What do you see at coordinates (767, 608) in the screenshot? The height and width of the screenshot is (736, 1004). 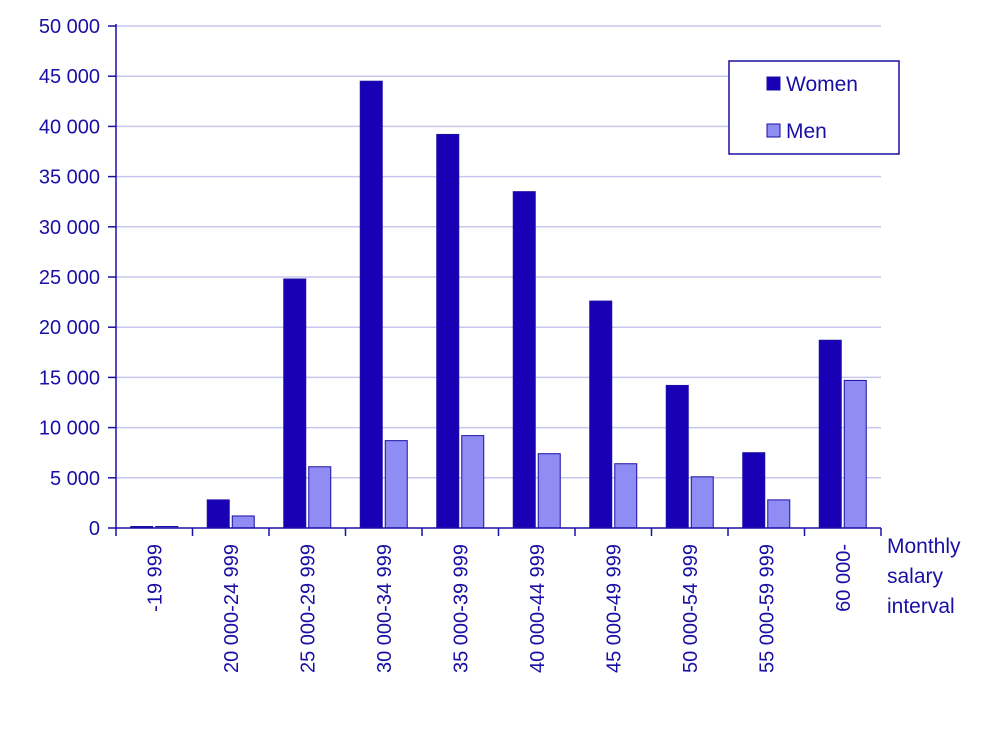 I see `x-tick-label: 55 000-59 999` at bounding box center [767, 608].